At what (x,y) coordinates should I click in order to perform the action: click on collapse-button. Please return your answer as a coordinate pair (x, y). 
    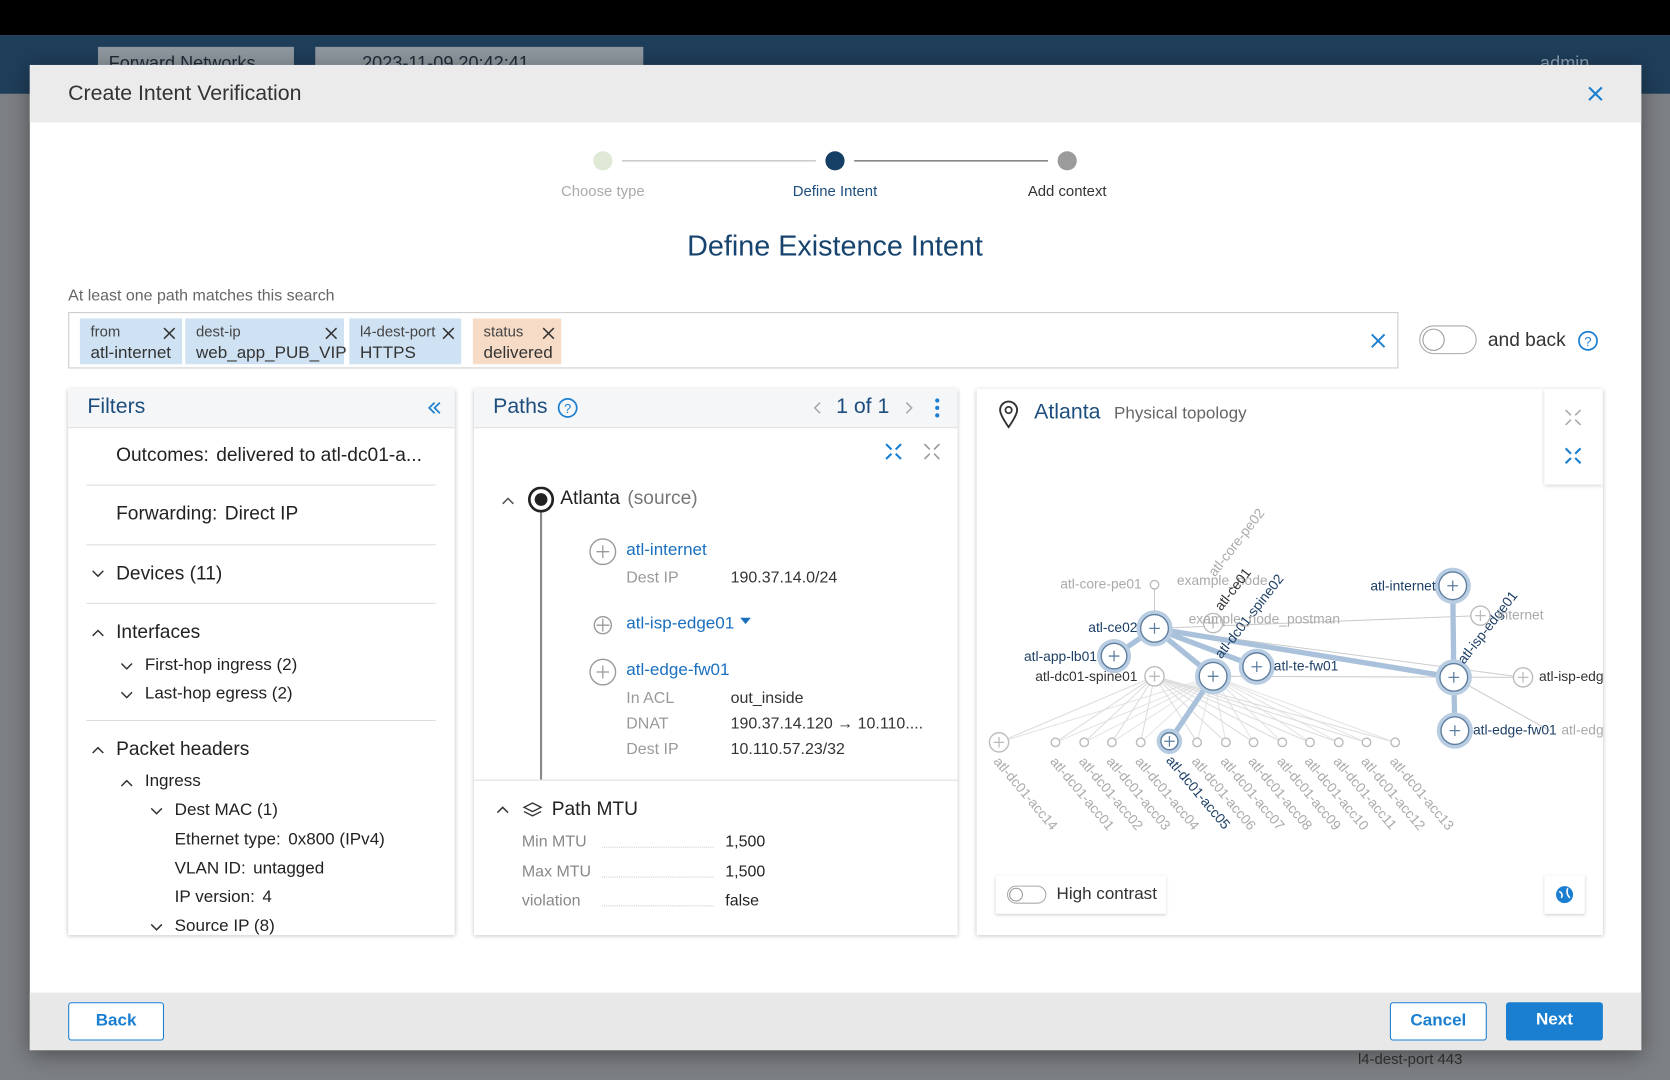
    Looking at the image, I should click on (434, 407).